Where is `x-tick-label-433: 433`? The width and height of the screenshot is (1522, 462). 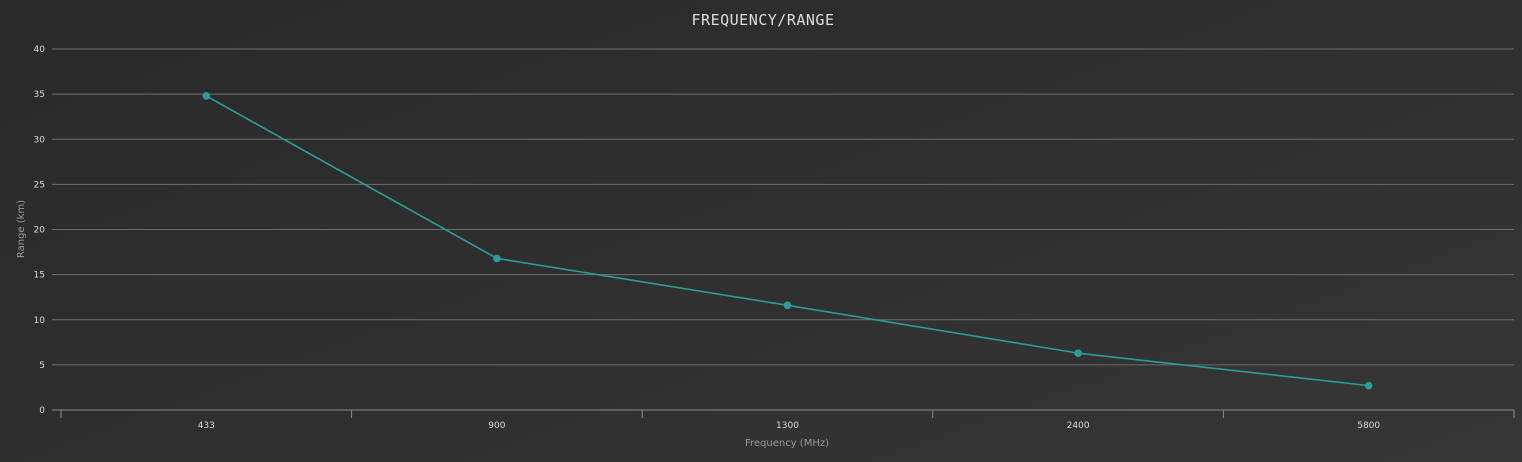
x-tick-label-433: 433 is located at coordinates (206, 426).